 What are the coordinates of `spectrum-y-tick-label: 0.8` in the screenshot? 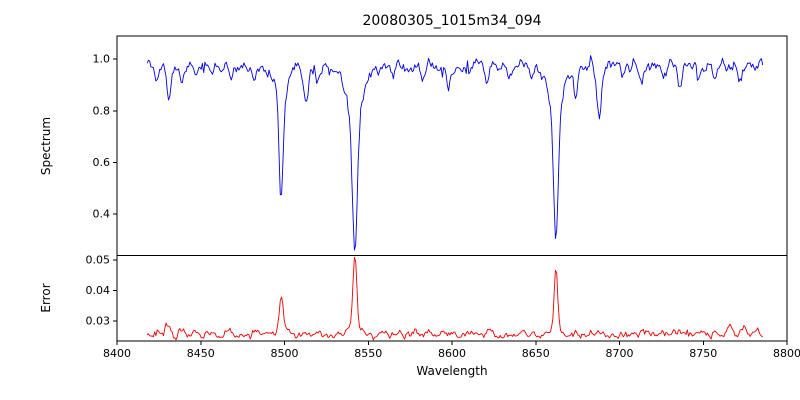 It's located at (102, 110).